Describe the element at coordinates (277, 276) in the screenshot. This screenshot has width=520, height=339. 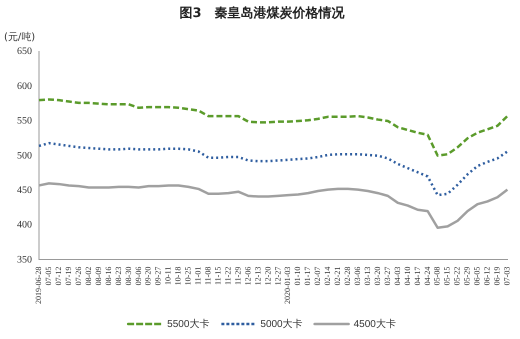
I see `x-tick-label: 12-27` at that location.